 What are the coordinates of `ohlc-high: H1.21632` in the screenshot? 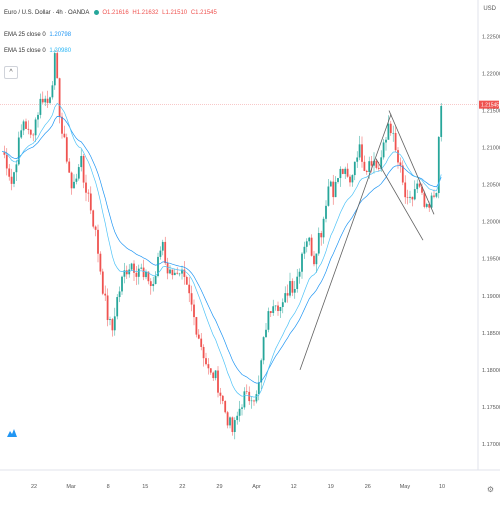 It's located at (145, 13).